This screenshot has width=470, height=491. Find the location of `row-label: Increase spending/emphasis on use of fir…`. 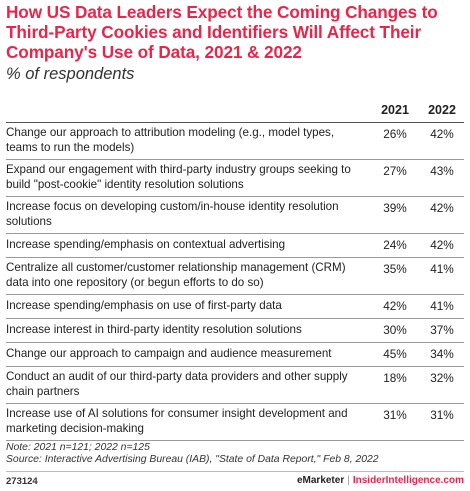

row-label: Increase spending/emphasis on use of fir… is located at coordinates (144, 305).